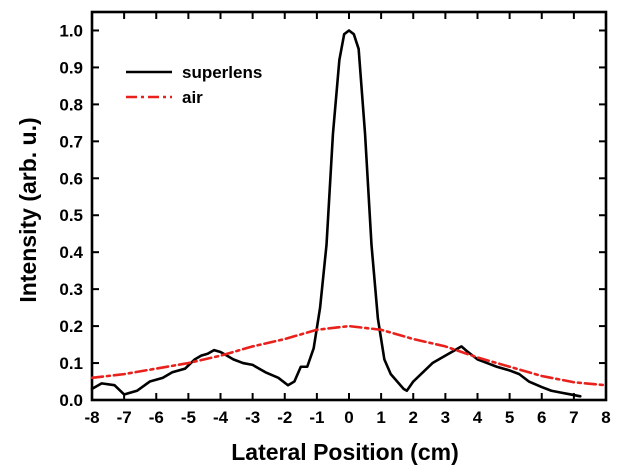 The height and width of the screenshot is (468, 621). Describe the element at coordinates (344, 452) in the screenshot. I see `x-axis-title: Lateral Position (cm)` at that location.